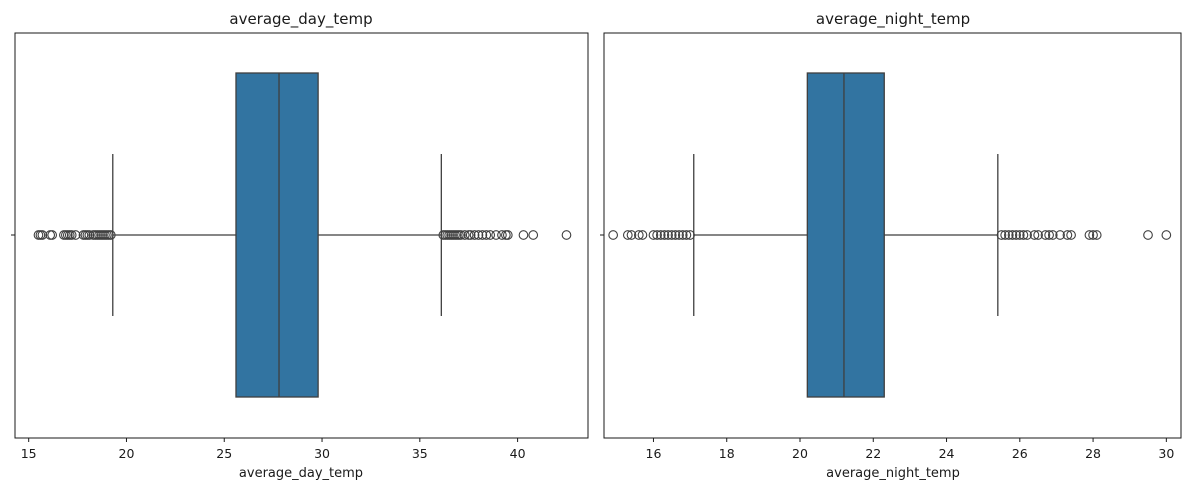 The height and width of the screenshot is (490, 1189). I want to click on x-tick-label: 35, so click(420, 453).